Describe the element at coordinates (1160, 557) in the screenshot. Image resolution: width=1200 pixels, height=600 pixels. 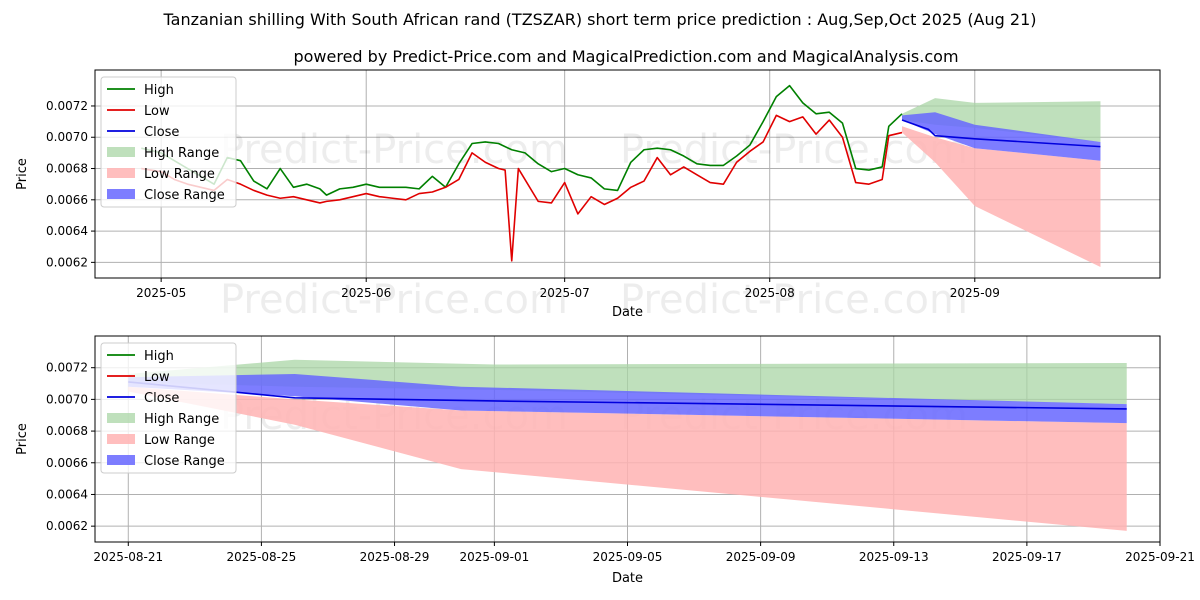
I see `x-tick-label: 2025-09-21` at that location.